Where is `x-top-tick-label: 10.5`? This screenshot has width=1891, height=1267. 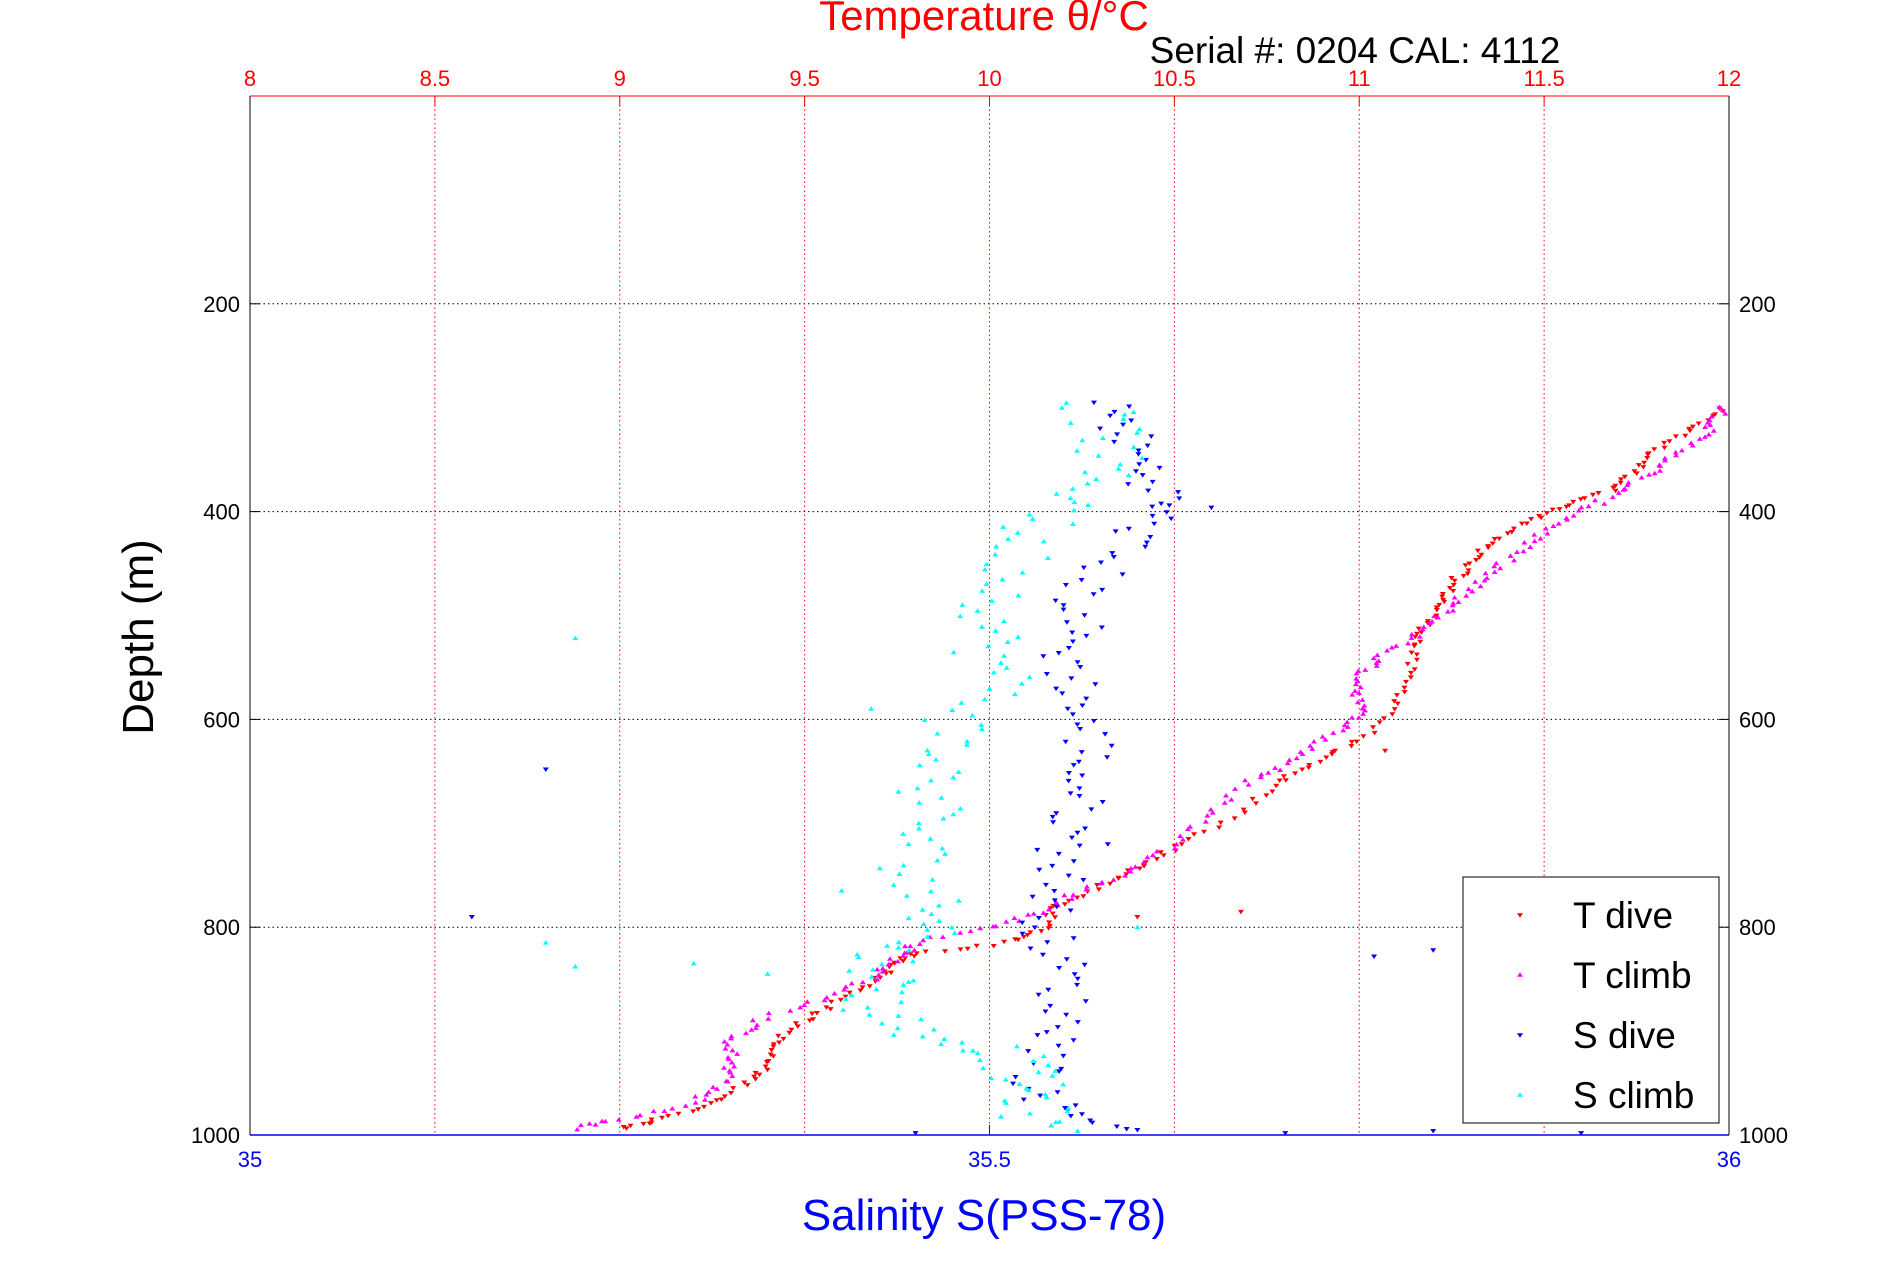 x-top-tick-label: 10.5 is located at coordinates (1174, 78).